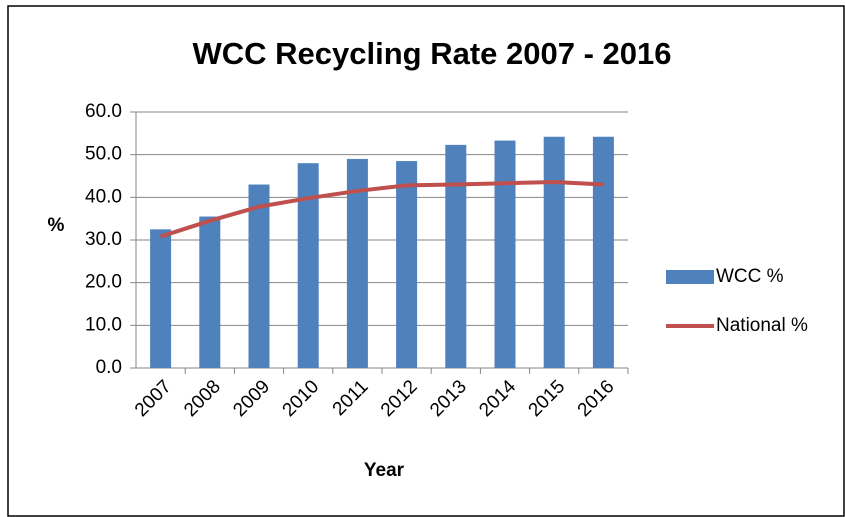 The image size is (845, 517). Describe the element at coordinates (103, 324) in the screenshot. I see `y-tick-label: 10.0` at that location.